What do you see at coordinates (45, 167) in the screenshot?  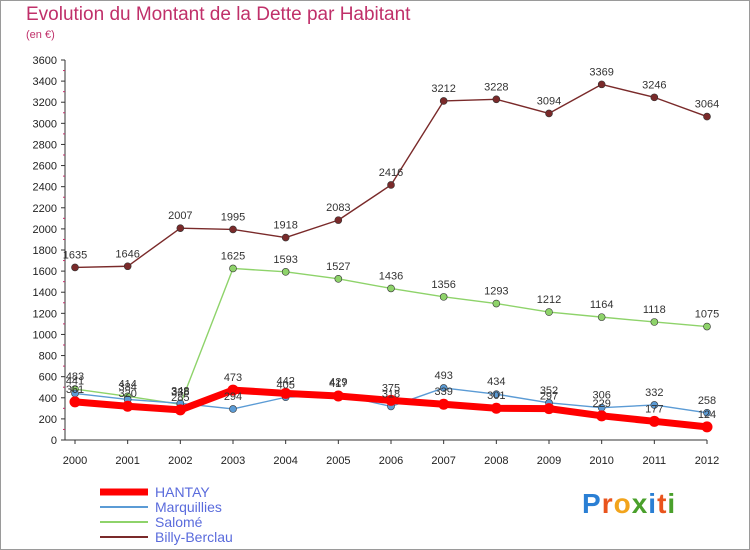 I see `y-tick-label: 2600` at bounding box center [45, 167].